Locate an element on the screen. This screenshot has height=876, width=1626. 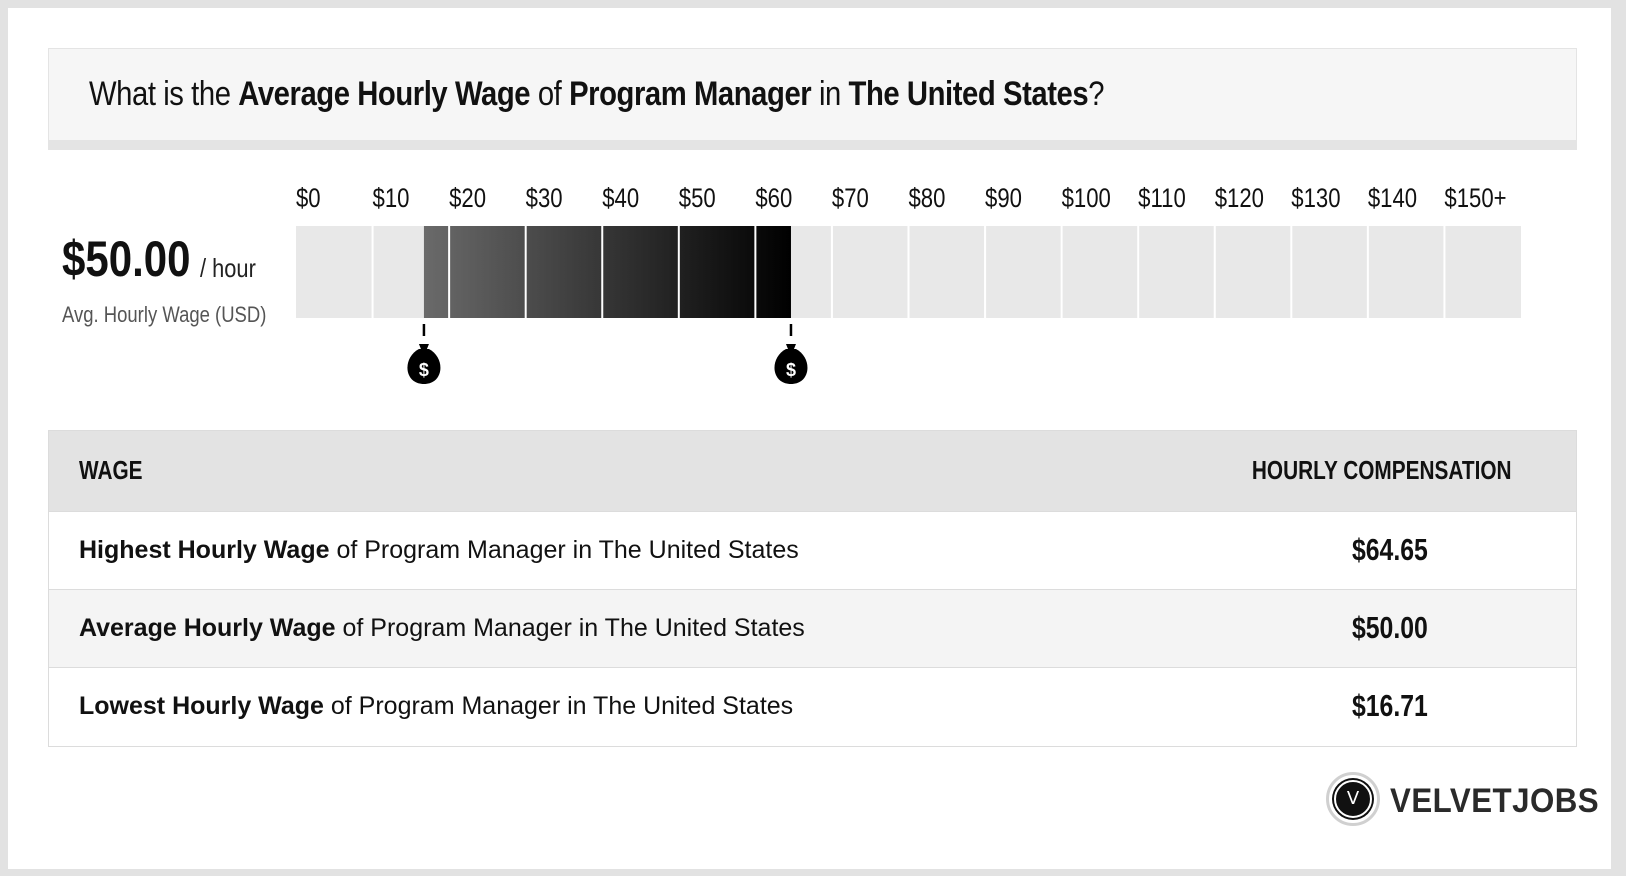
tick-label: $70 is located at coordinates (850, 199).